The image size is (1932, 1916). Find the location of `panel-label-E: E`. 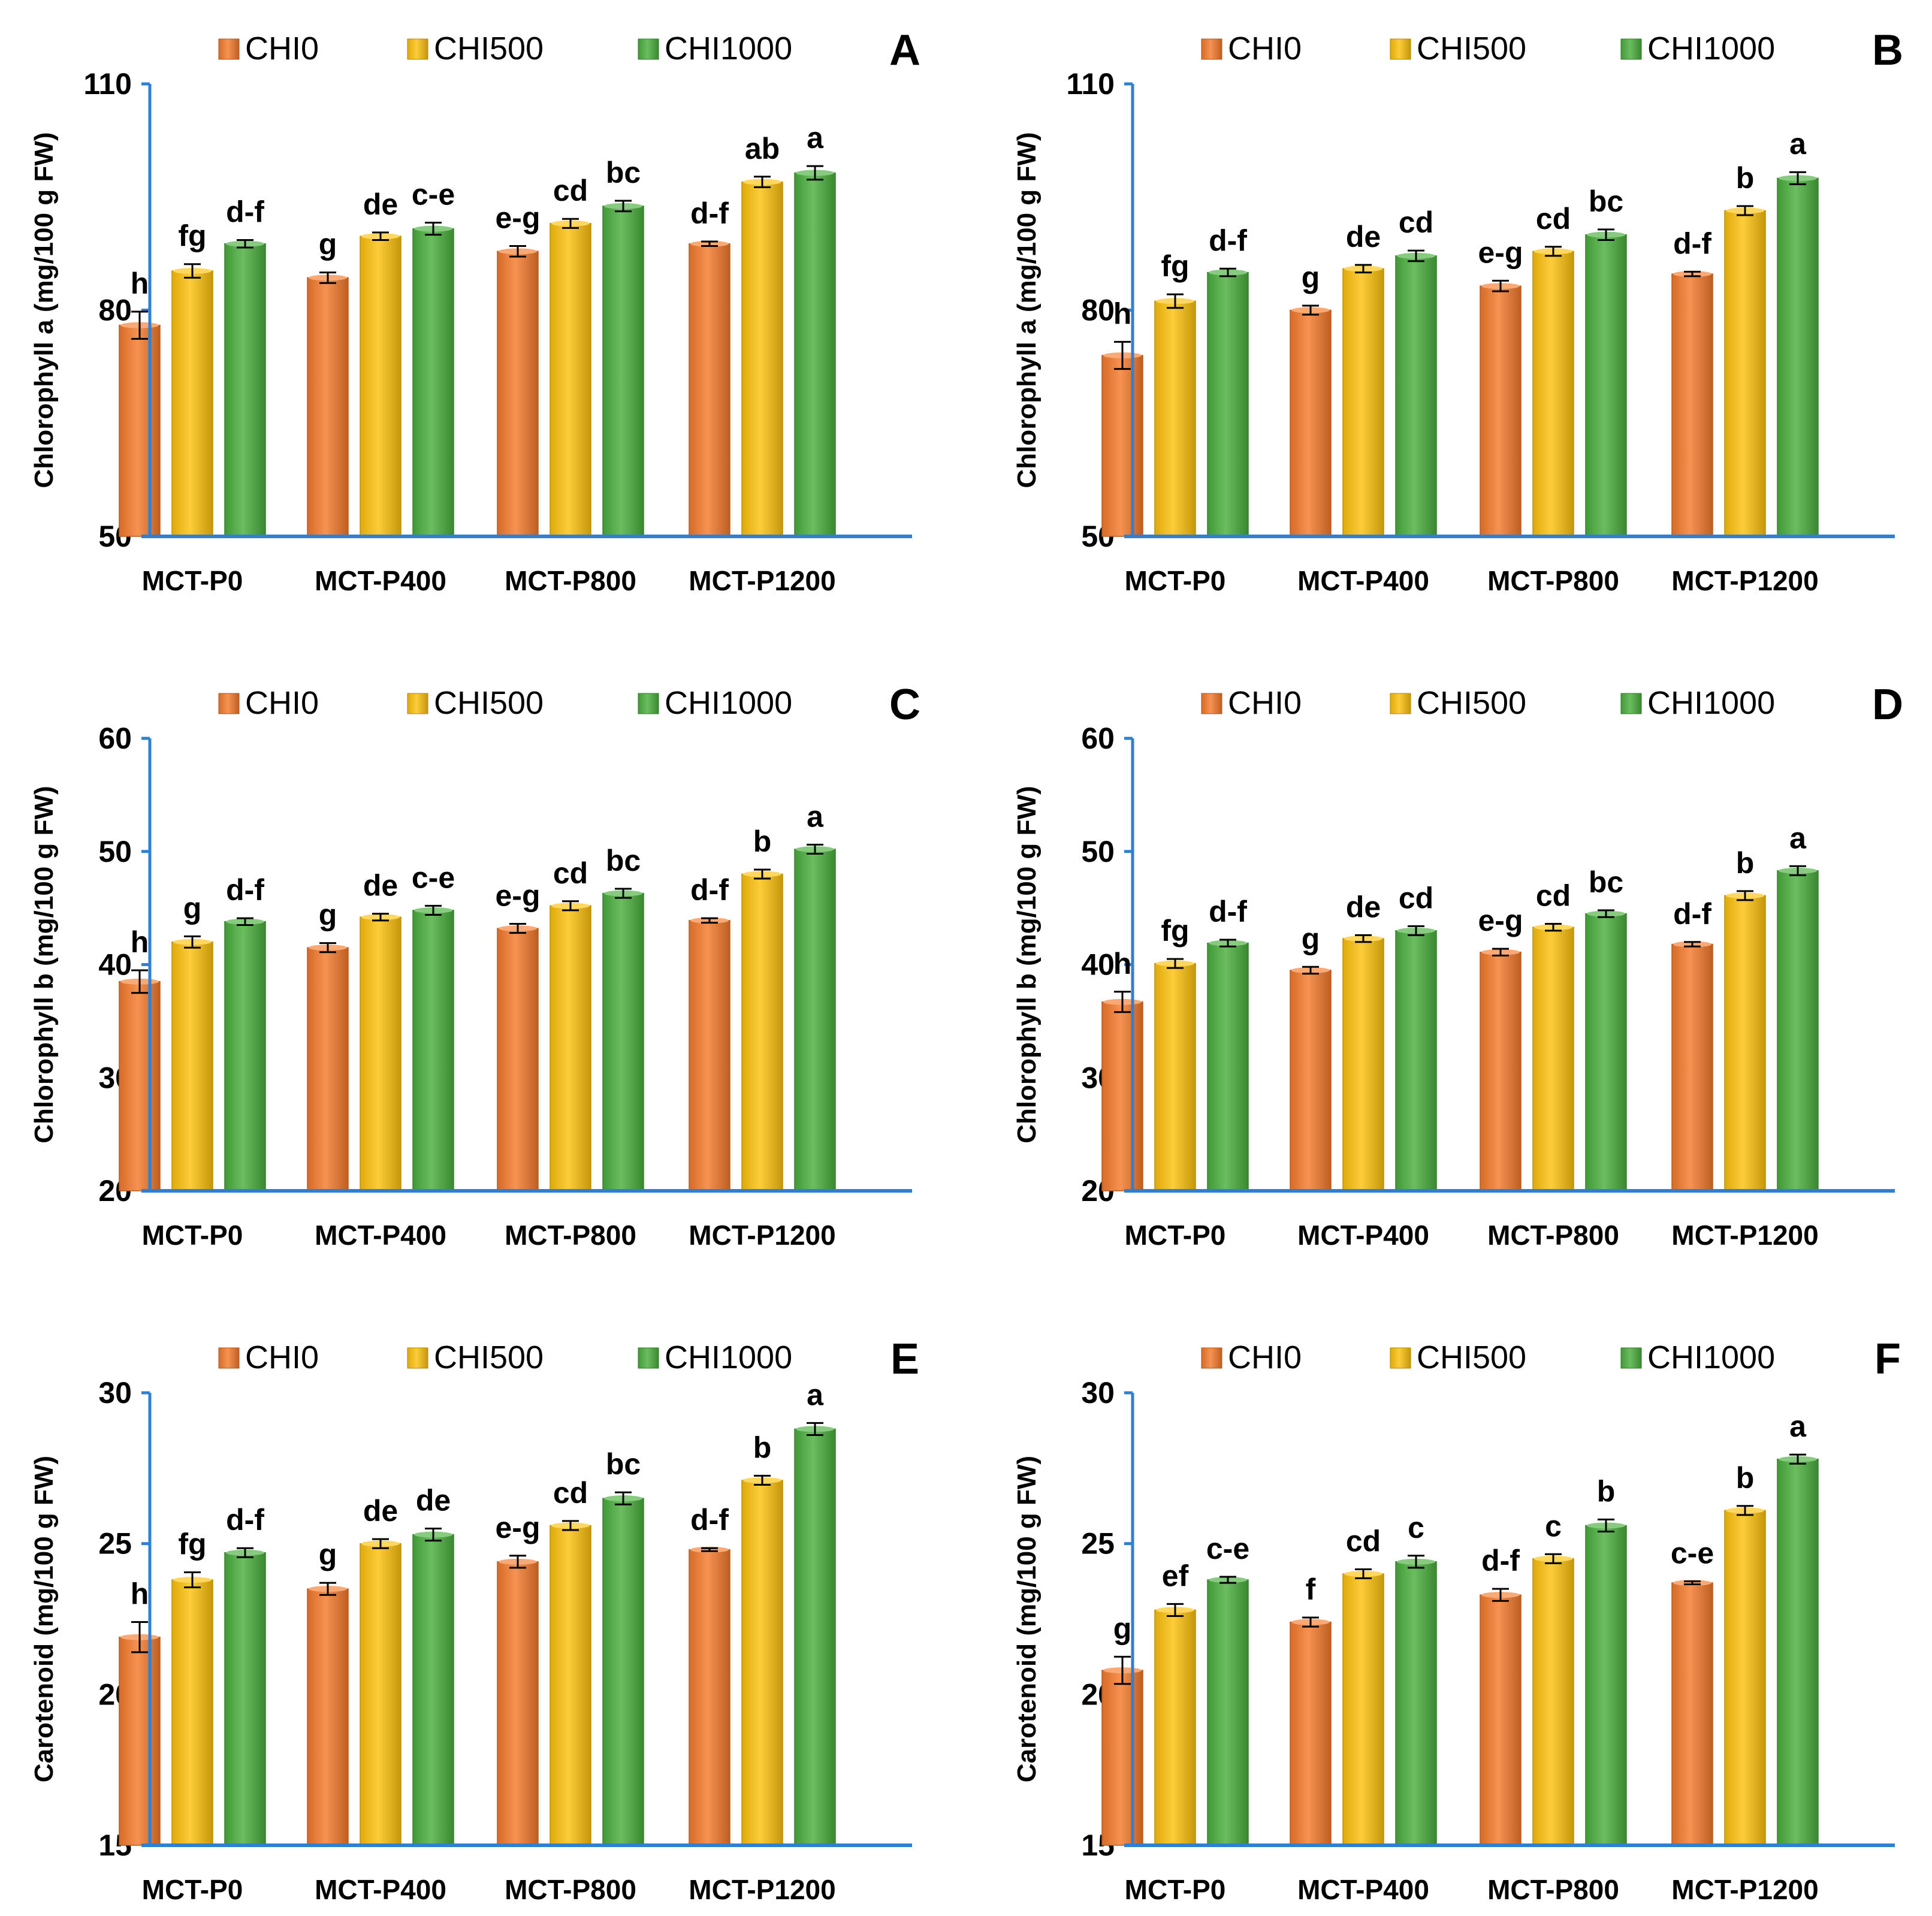

panel-label-E: E is located at coordinates (904, 1359).